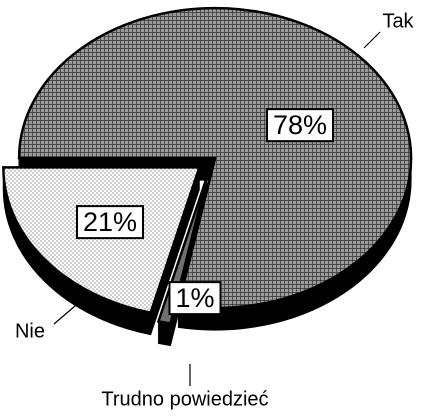 The height and width of the screenshot is (417, 422). I want to click on value-label-text: 1%, so click(194, 298).